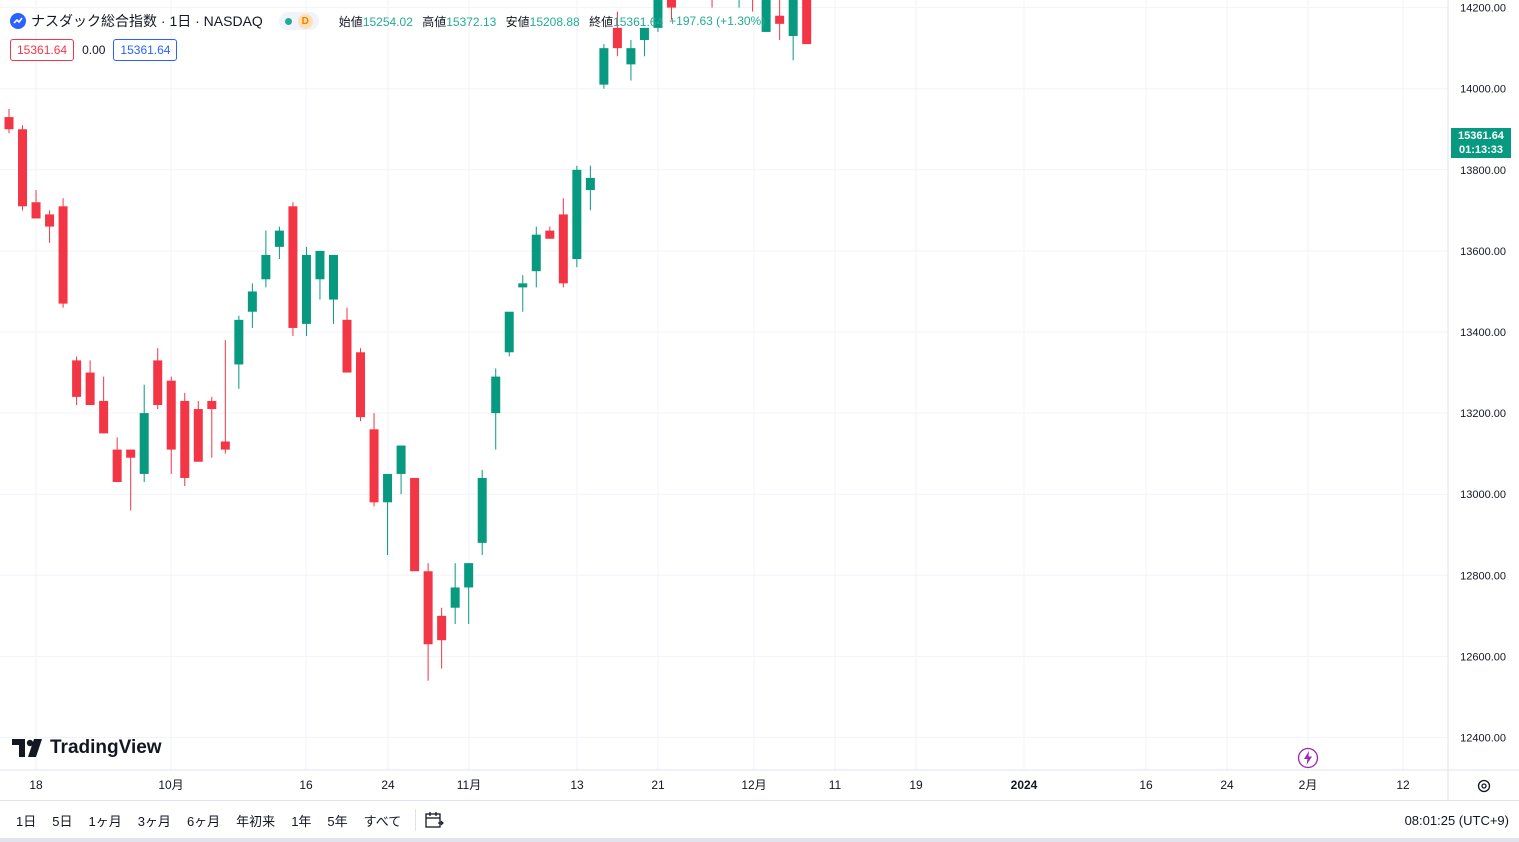  I want to click on symbol-logo-icon, so click(18, 21).